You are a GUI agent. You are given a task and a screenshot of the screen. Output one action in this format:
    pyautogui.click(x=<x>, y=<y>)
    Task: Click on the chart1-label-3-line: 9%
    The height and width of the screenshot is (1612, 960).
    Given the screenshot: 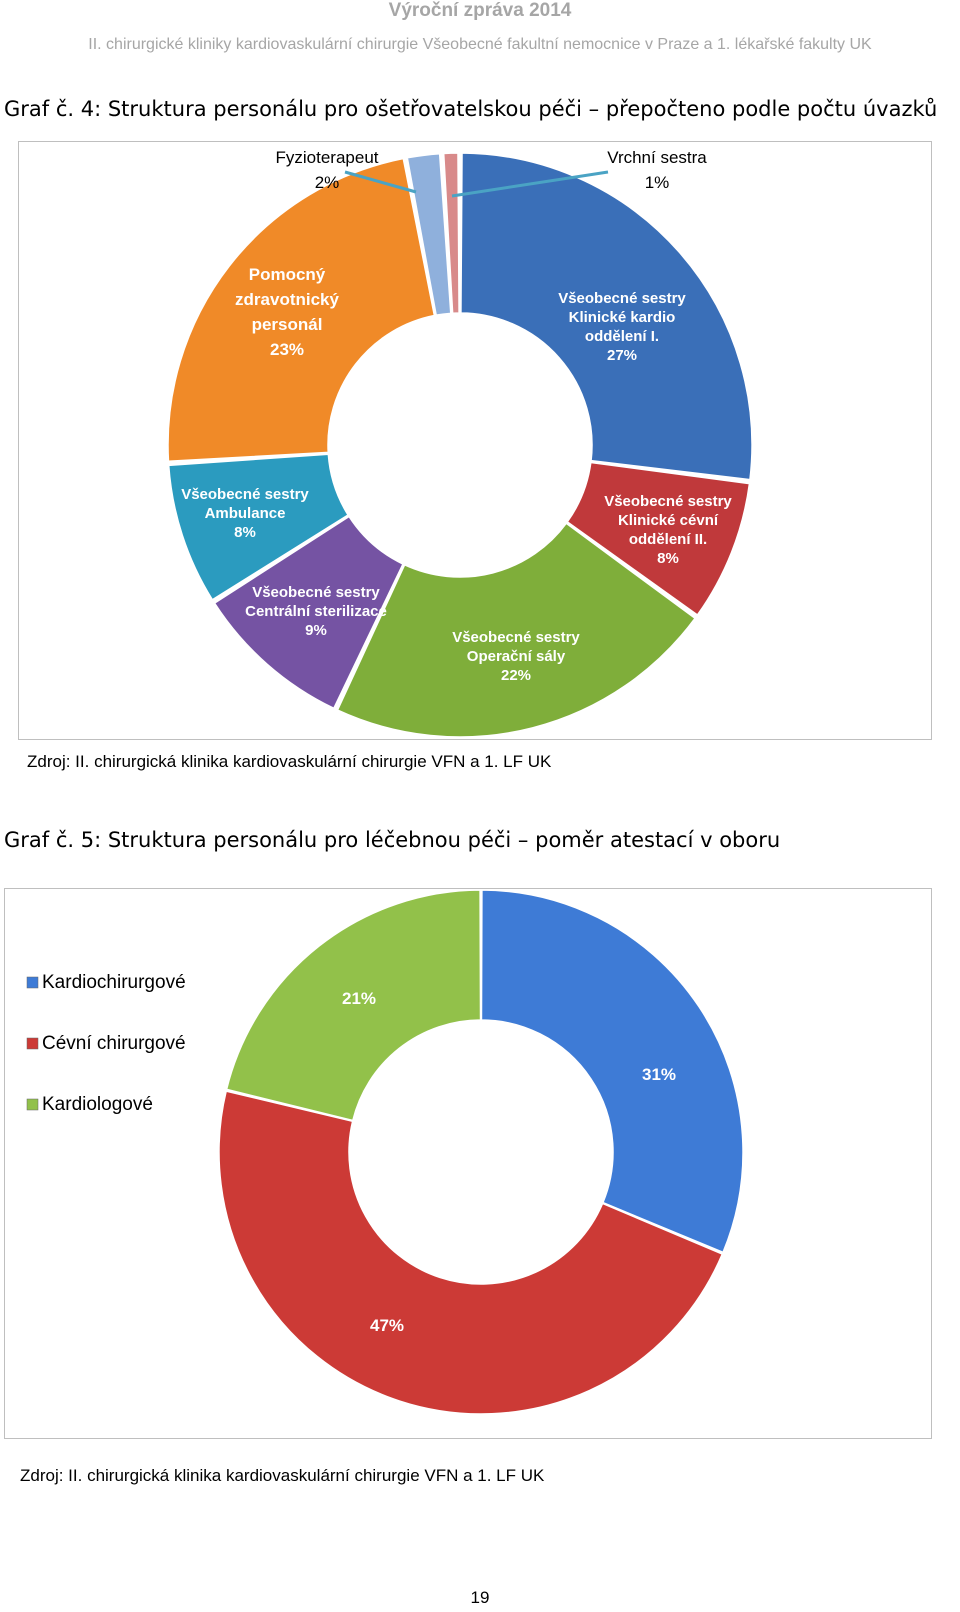 What is the action you would take?
    pyautogui.click(x=316, y=630)
    